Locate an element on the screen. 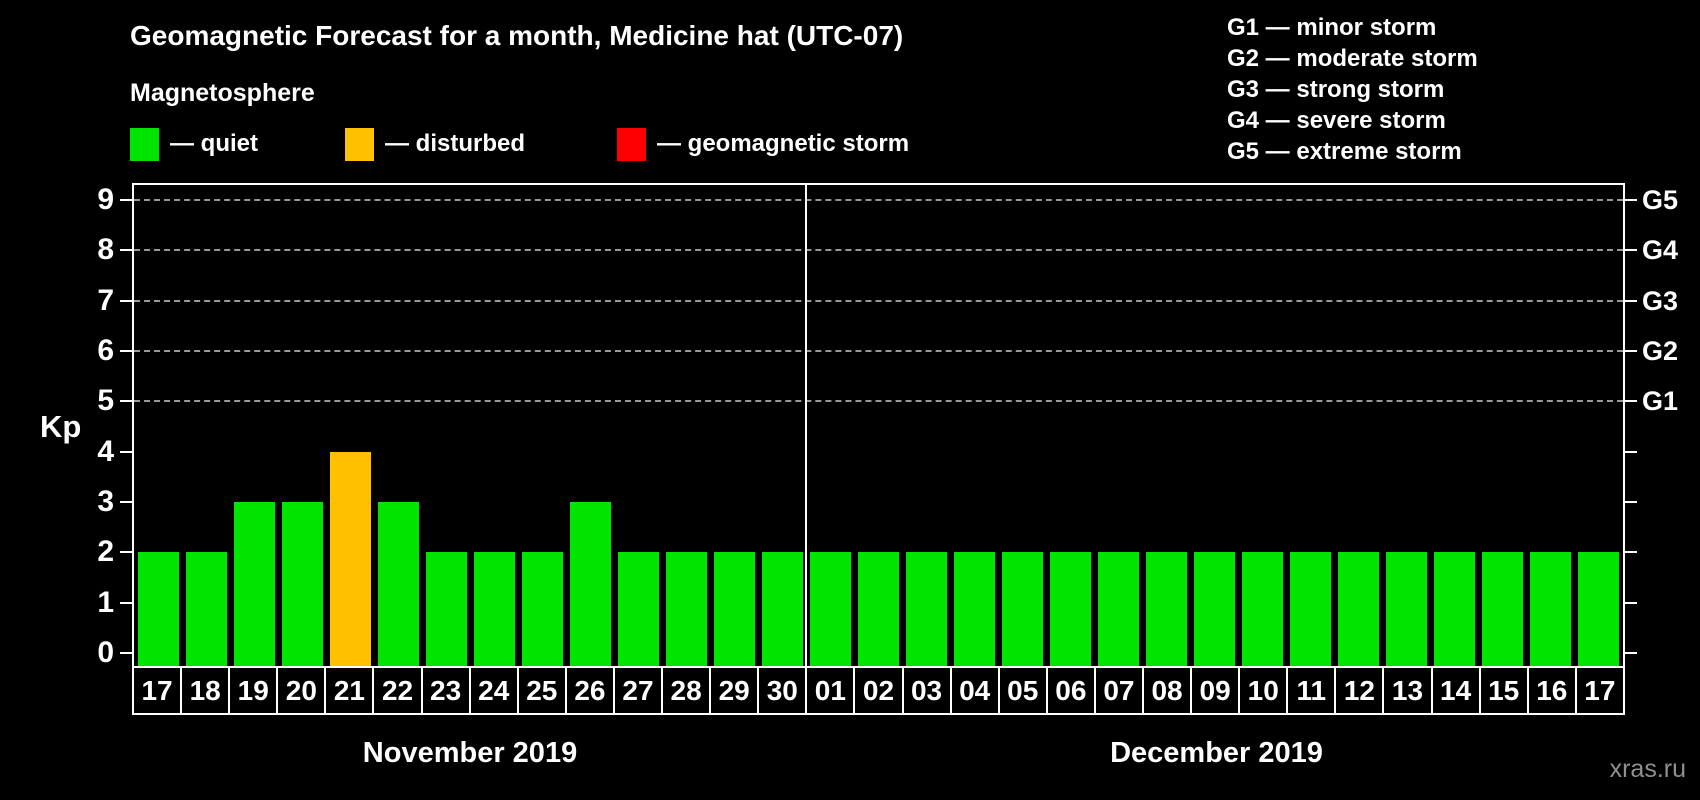 The width and height of the screenshot is (1700, 800). date-cell-11: 11 is located at coordinates (1311, 690).